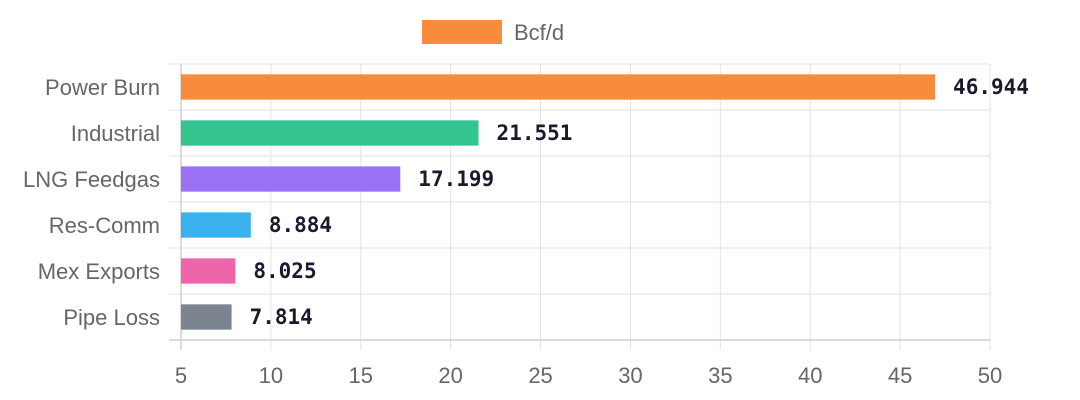 This screenshot has height=400, width=1080. What do you see at coordinates (281, 317) in the screenshot?
I see `value-label: 7.814` at bounding box center [281, 317].